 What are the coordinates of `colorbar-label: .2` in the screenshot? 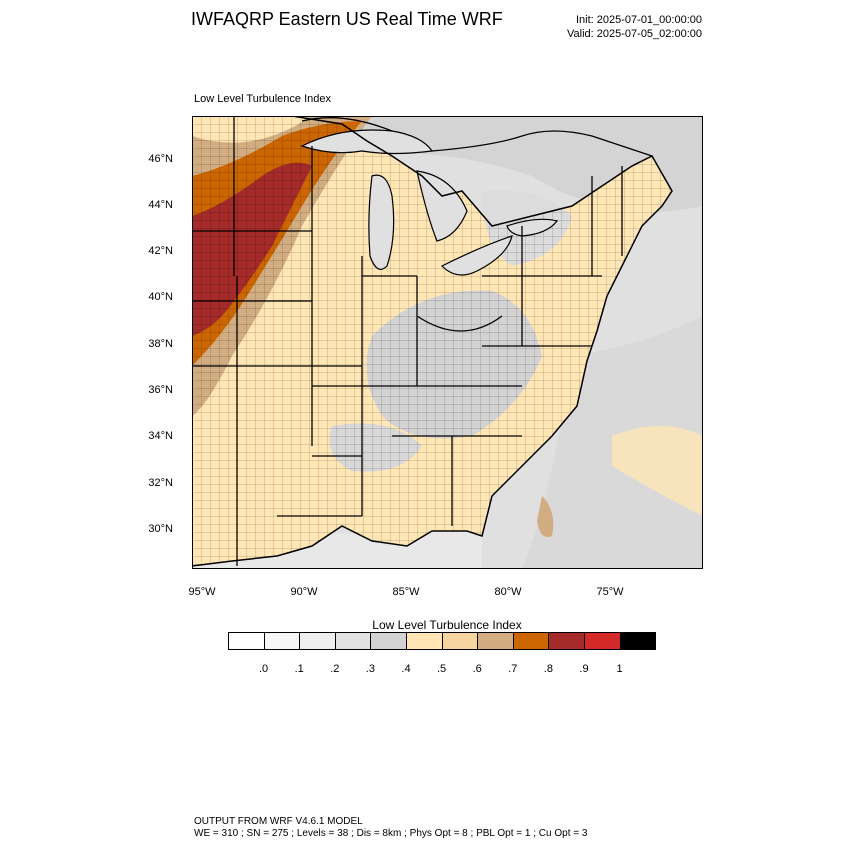 It's located at (335, 669).